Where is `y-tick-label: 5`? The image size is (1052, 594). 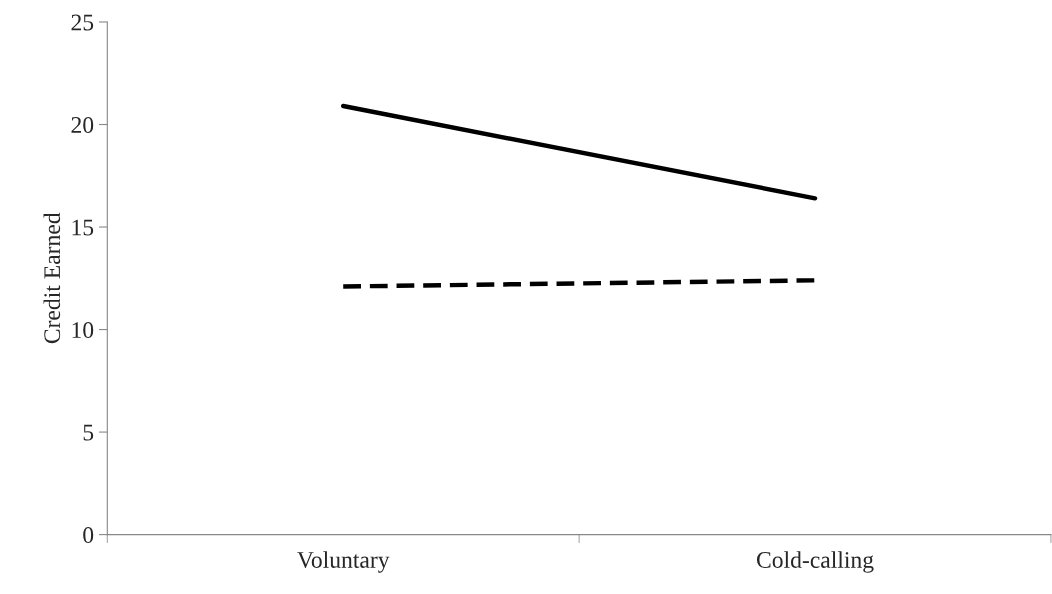
y-tick-label: 5 is located at coordinates (88, 432).